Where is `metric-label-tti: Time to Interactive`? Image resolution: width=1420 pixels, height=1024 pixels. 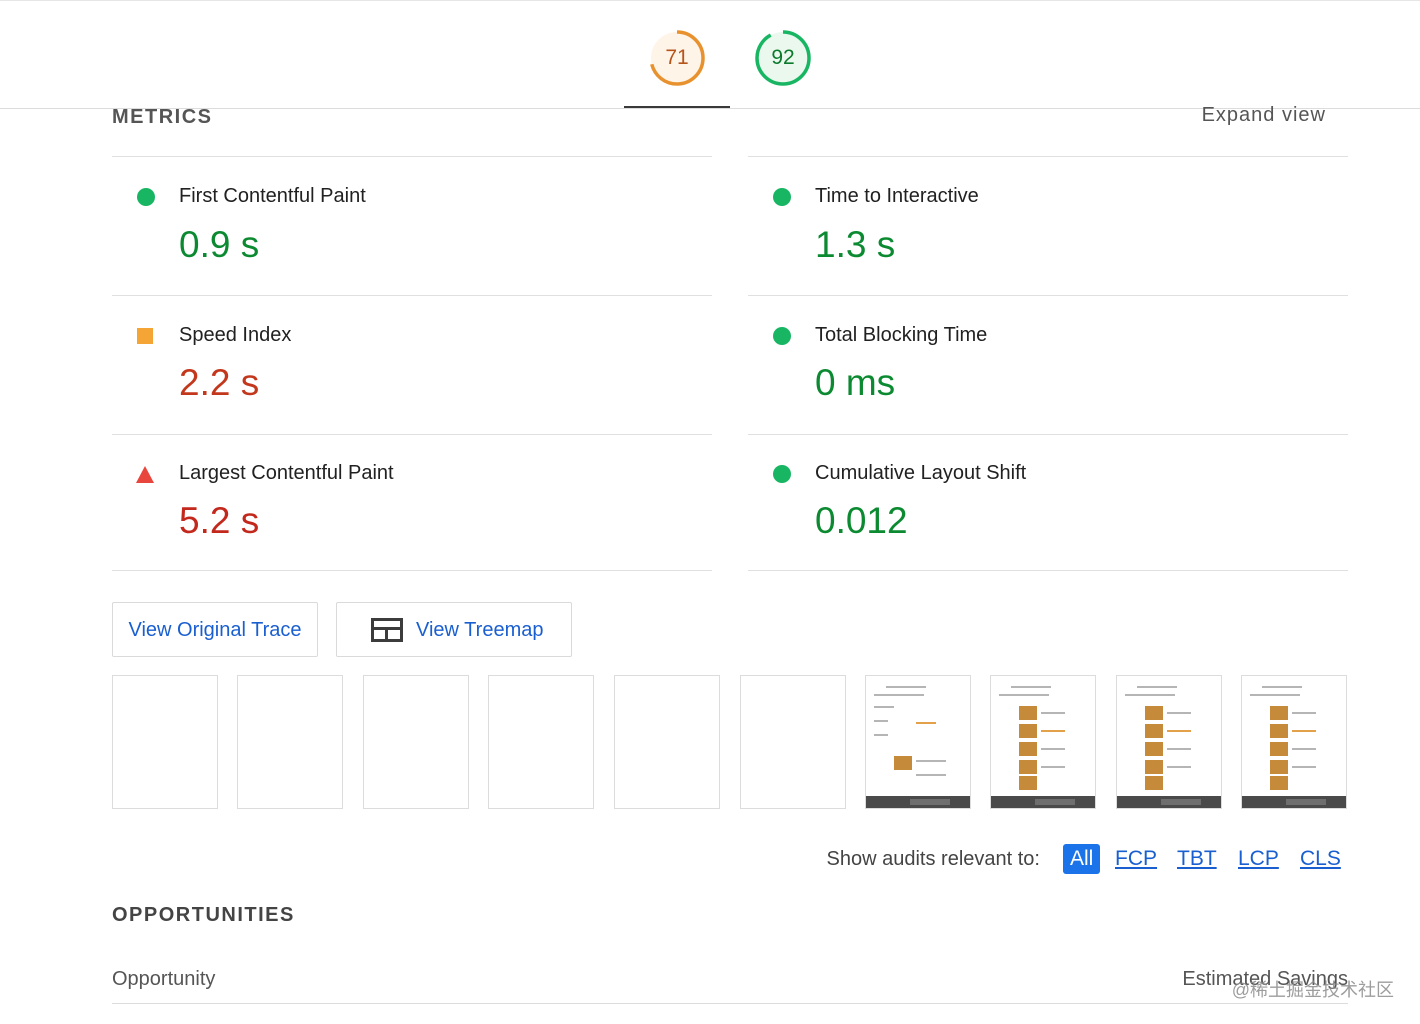
metric-label-tti: Time to Interactive is located at coordinates (897, 196).